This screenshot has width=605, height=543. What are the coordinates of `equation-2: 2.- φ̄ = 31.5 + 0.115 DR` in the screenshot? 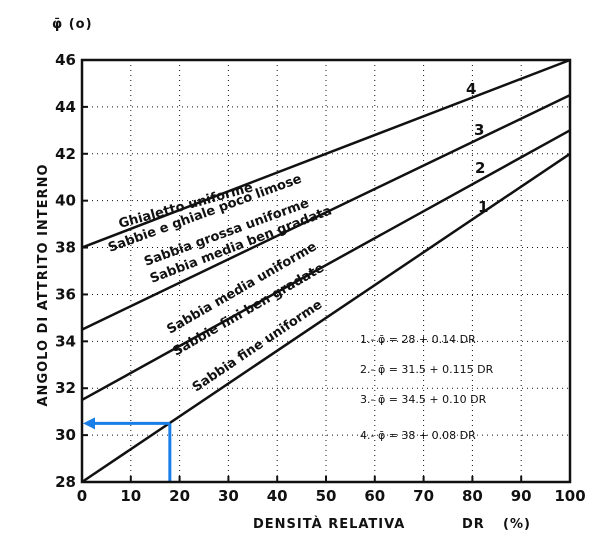 It's located at (427, 369).